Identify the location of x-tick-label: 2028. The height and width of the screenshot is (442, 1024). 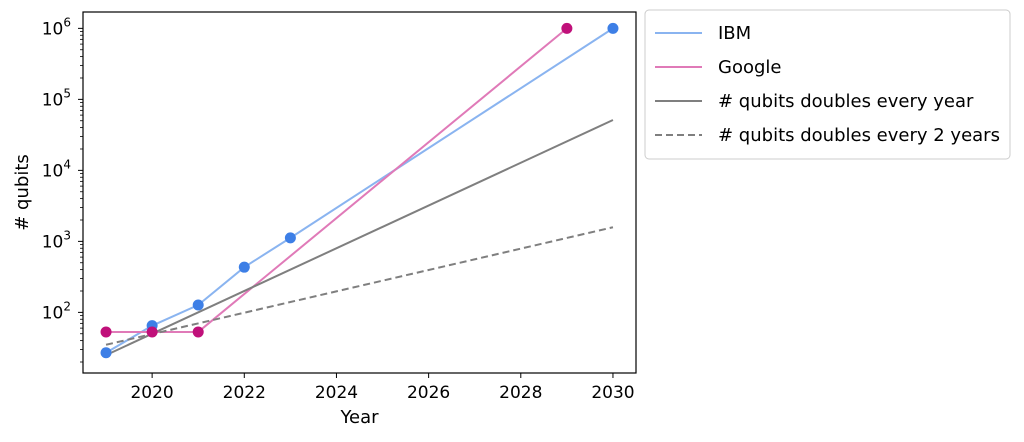
(520, 393).